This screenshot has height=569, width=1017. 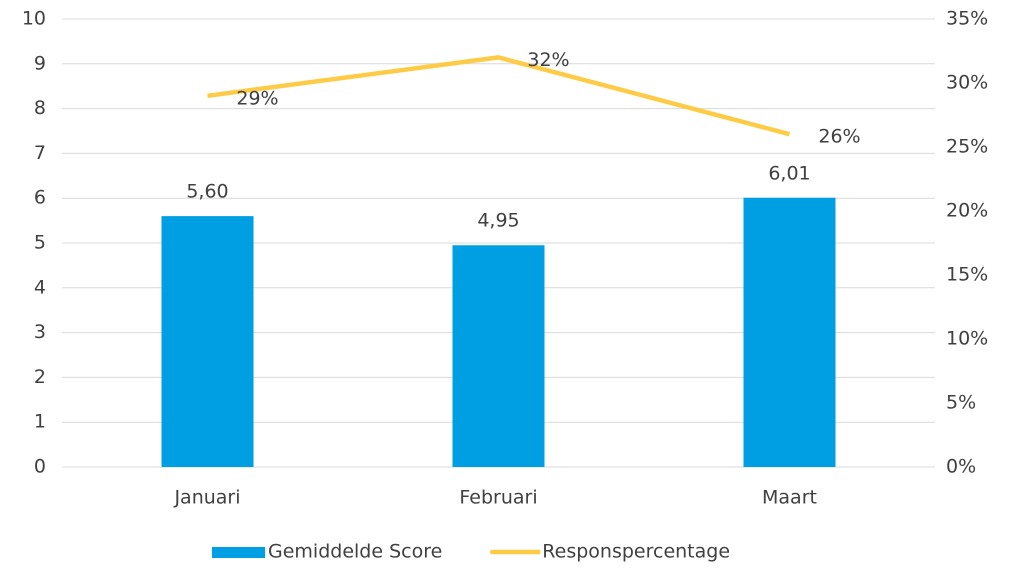 What do you see at coordinates (40, 467) in the screenshot?
I see `y-tick-label: 0` at bounding box center [40, 467].